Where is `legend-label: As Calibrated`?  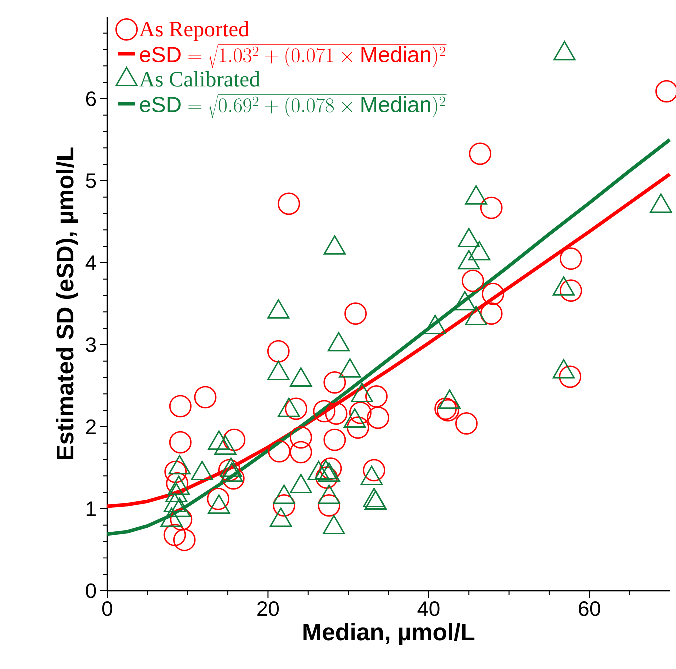
legend-label: As Calibrated is located at coordinates (200, 79).